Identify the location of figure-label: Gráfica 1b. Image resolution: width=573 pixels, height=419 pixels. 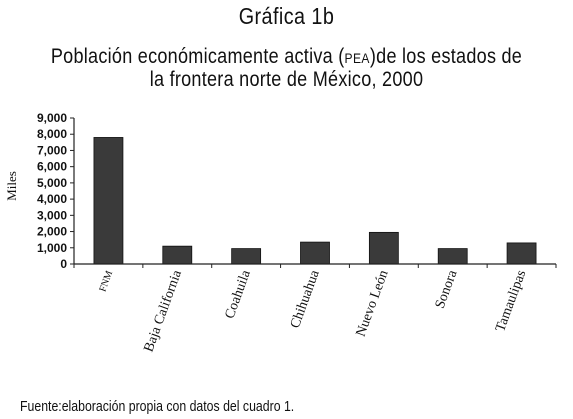
(286, 16).